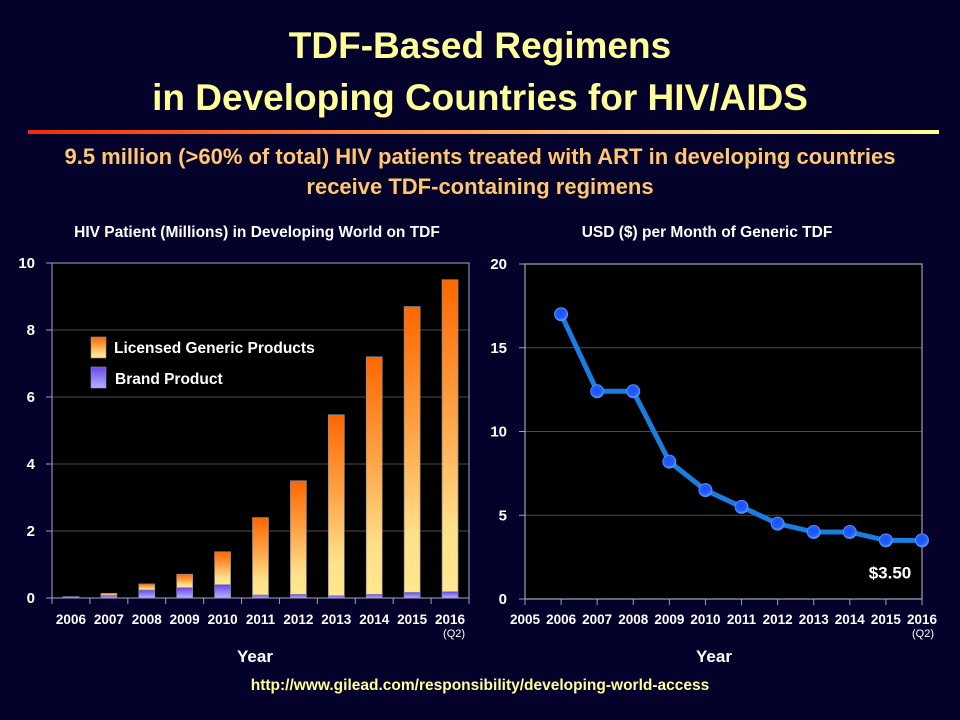 The width and height of the screenshot is (960, 720). I want to click on y-tick-label: 6, so click(31, 397).